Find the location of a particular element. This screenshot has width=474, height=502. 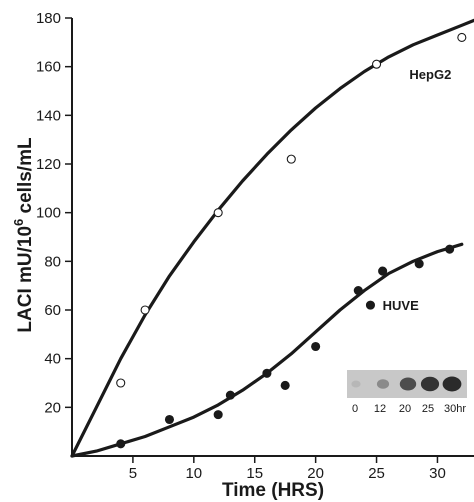

y-tick-label: 140 is located at coordinates (48, 115).